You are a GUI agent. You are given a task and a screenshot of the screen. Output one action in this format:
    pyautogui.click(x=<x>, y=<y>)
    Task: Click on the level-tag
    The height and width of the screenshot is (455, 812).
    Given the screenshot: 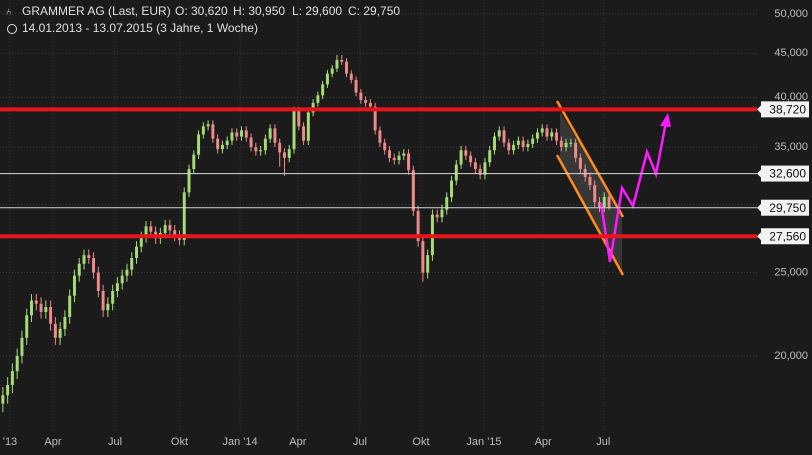 What is the action you would take?
    pyautogui.click(x=785, y=207)
    